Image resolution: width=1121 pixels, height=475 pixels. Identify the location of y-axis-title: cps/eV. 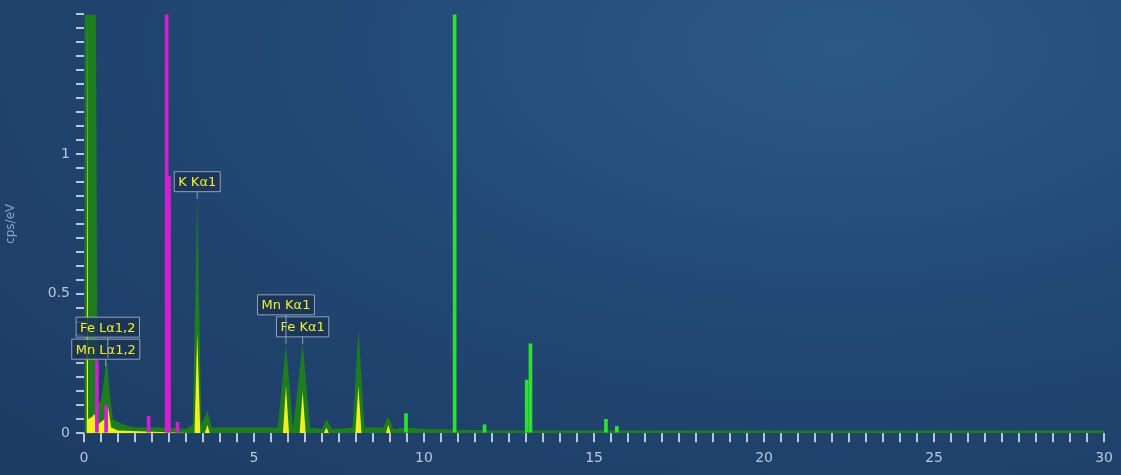
(10, 223).